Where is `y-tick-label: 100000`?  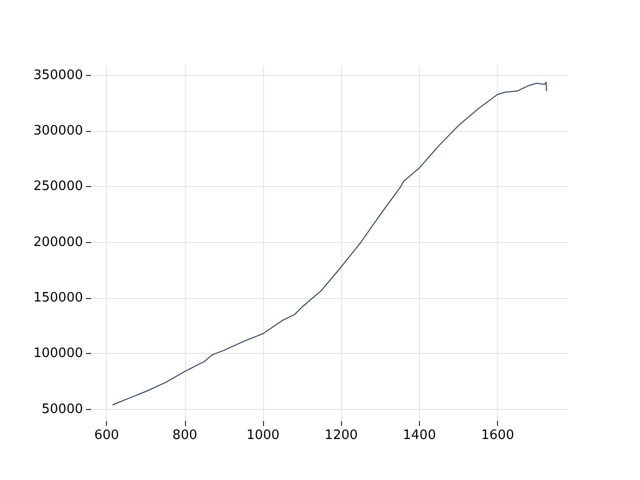
y-tick-label: 100000 is located at coordinates (58, 354).